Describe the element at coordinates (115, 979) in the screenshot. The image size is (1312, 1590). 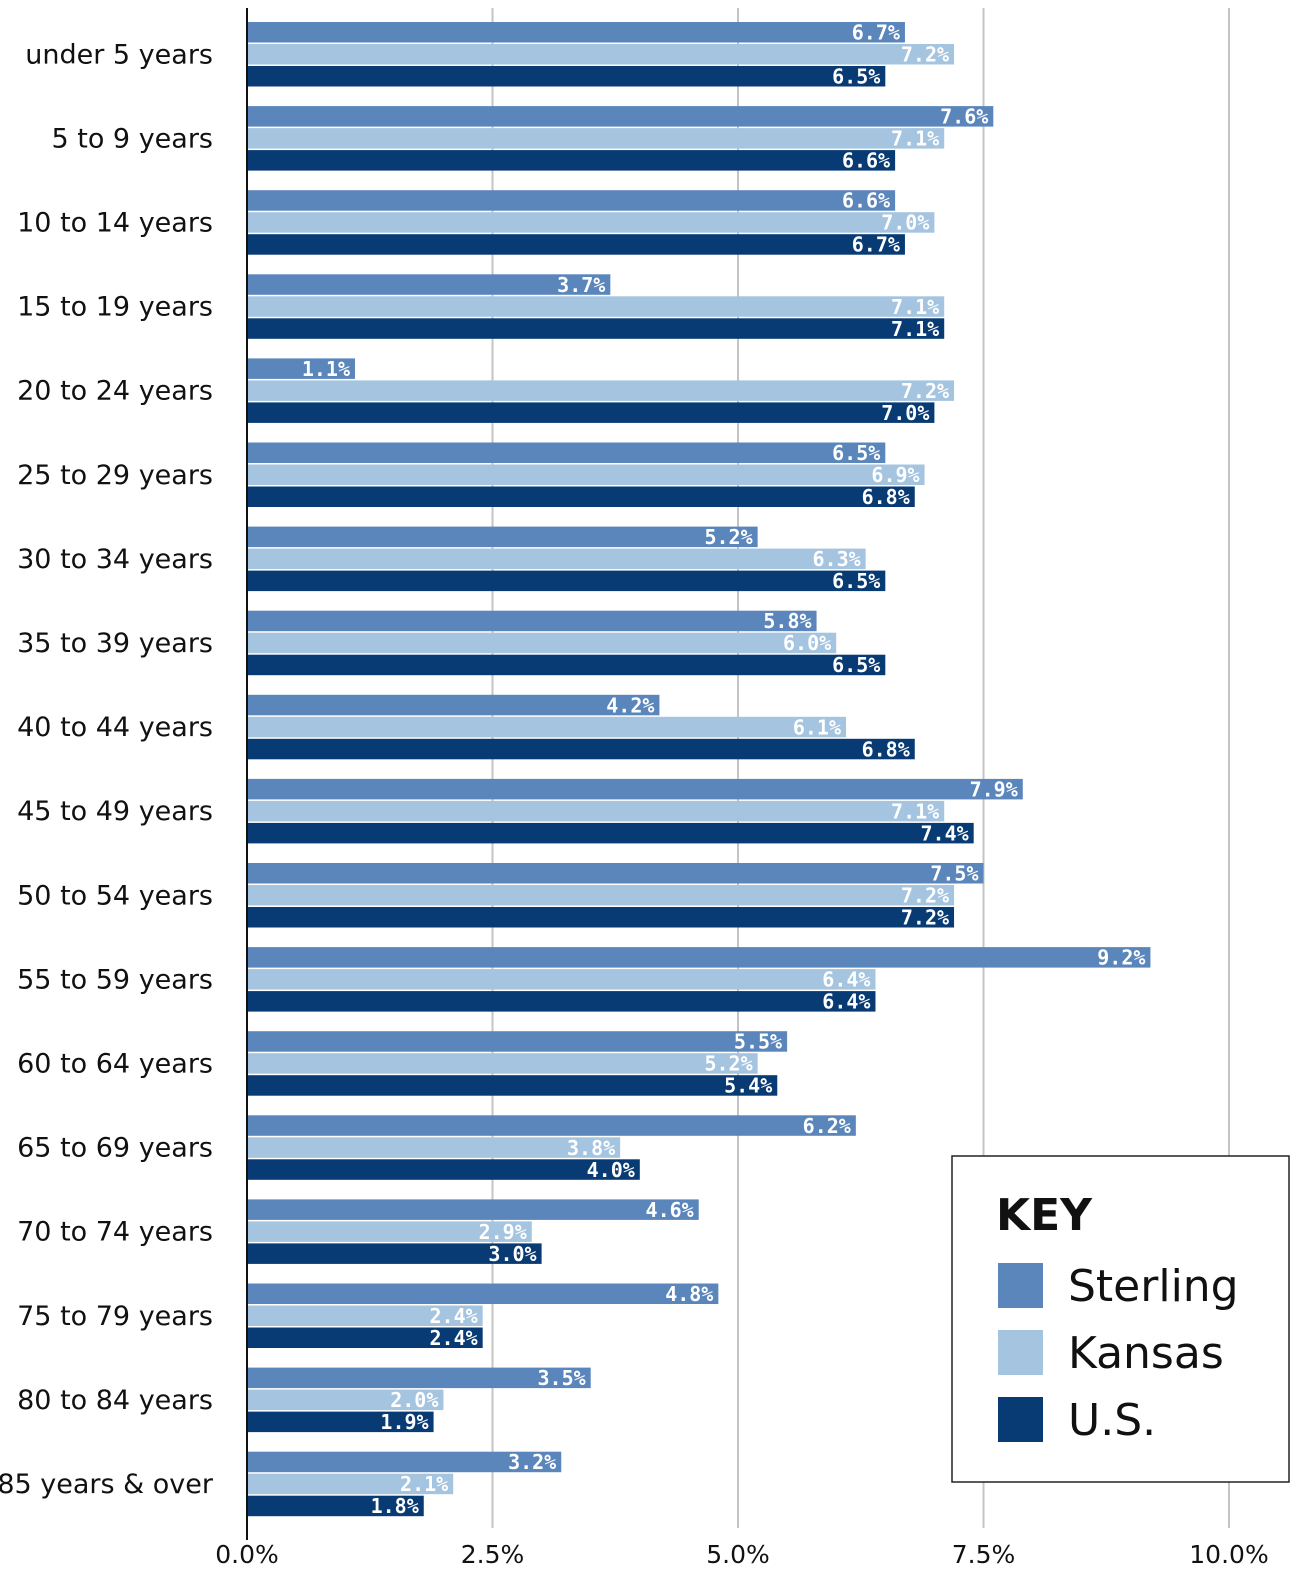
I see `category-label: 55 to 59 years` at that location.